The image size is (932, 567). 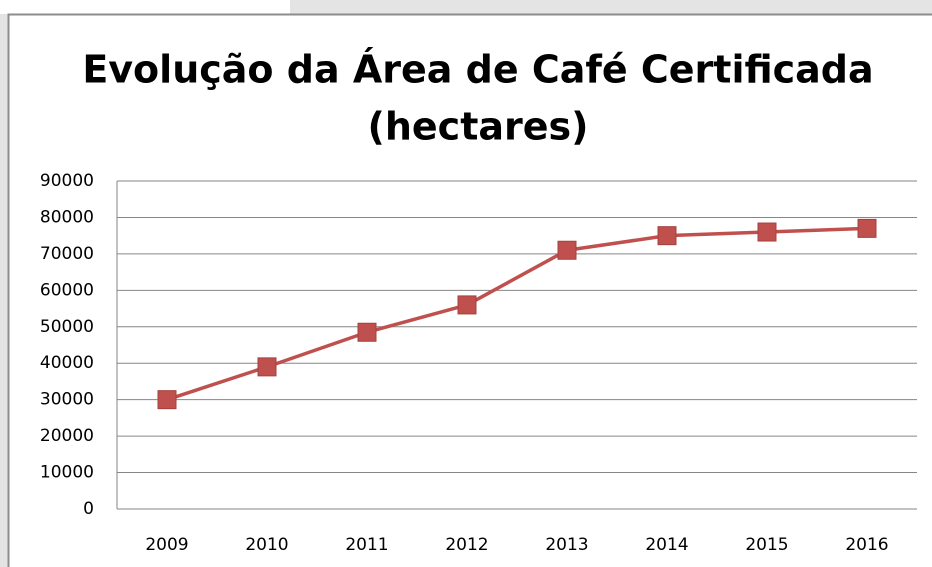 What do you see at coordinates (766, 545) in the screenshot?
I see `x-tick-label: 2015` at bounding box center [766, 545].